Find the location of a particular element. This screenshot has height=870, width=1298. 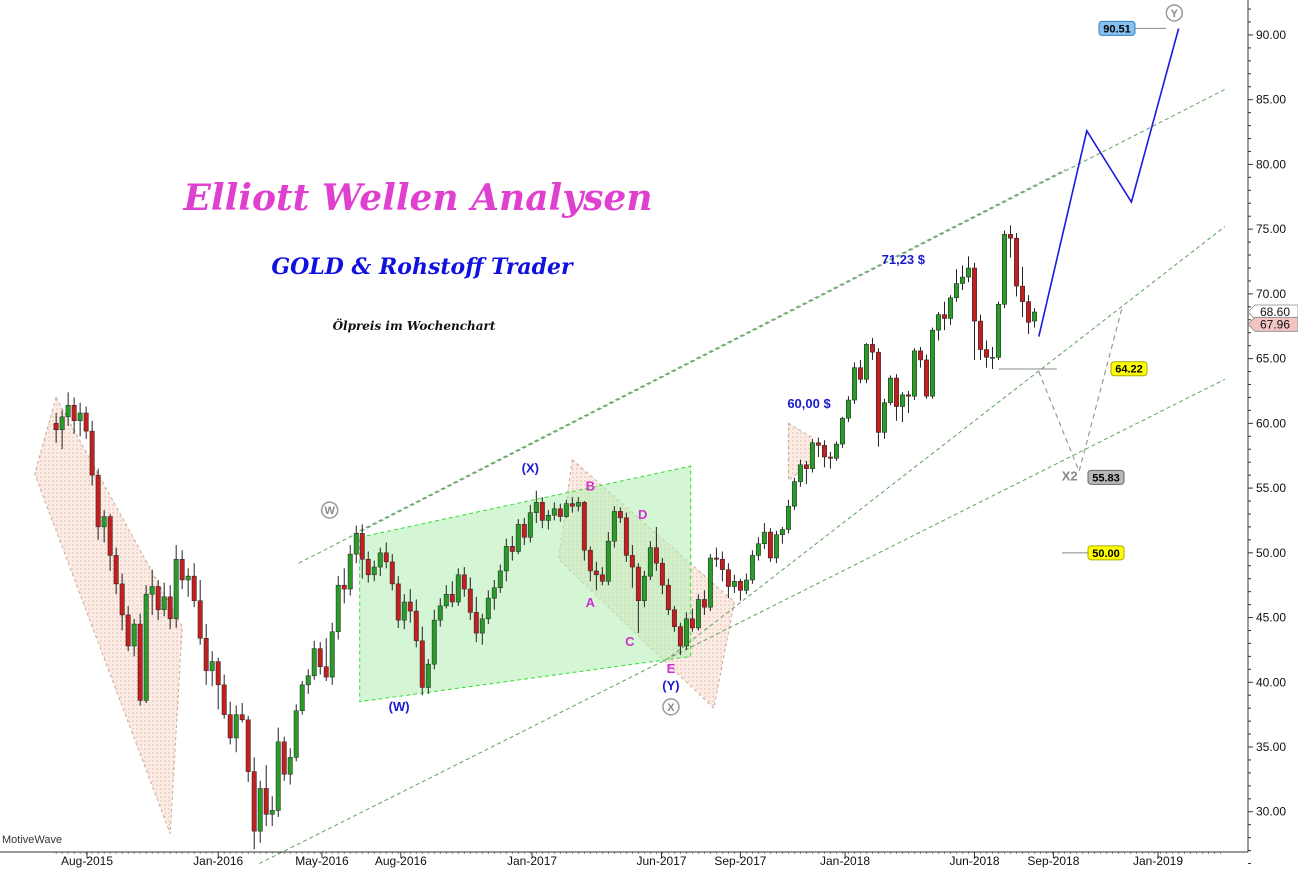

price-annotation: 60,00 $ is located at coordinates (809, 403).